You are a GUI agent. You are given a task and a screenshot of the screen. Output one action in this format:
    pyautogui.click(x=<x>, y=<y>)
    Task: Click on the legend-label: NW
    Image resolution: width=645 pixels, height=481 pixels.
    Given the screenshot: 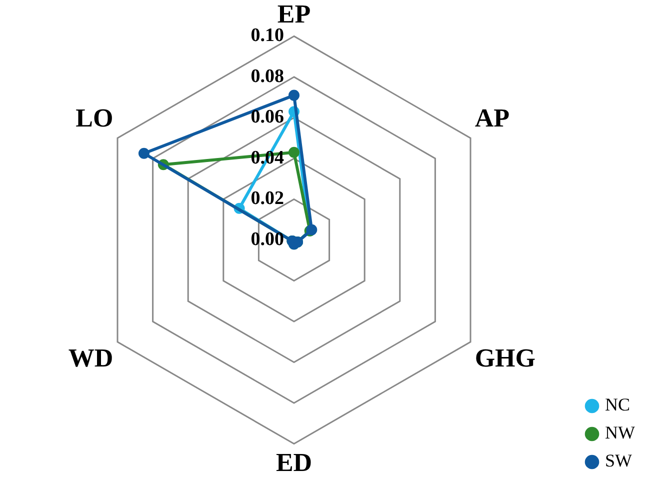 What is the action you would take?
    pyautogui.click(x=620, y=432)
    